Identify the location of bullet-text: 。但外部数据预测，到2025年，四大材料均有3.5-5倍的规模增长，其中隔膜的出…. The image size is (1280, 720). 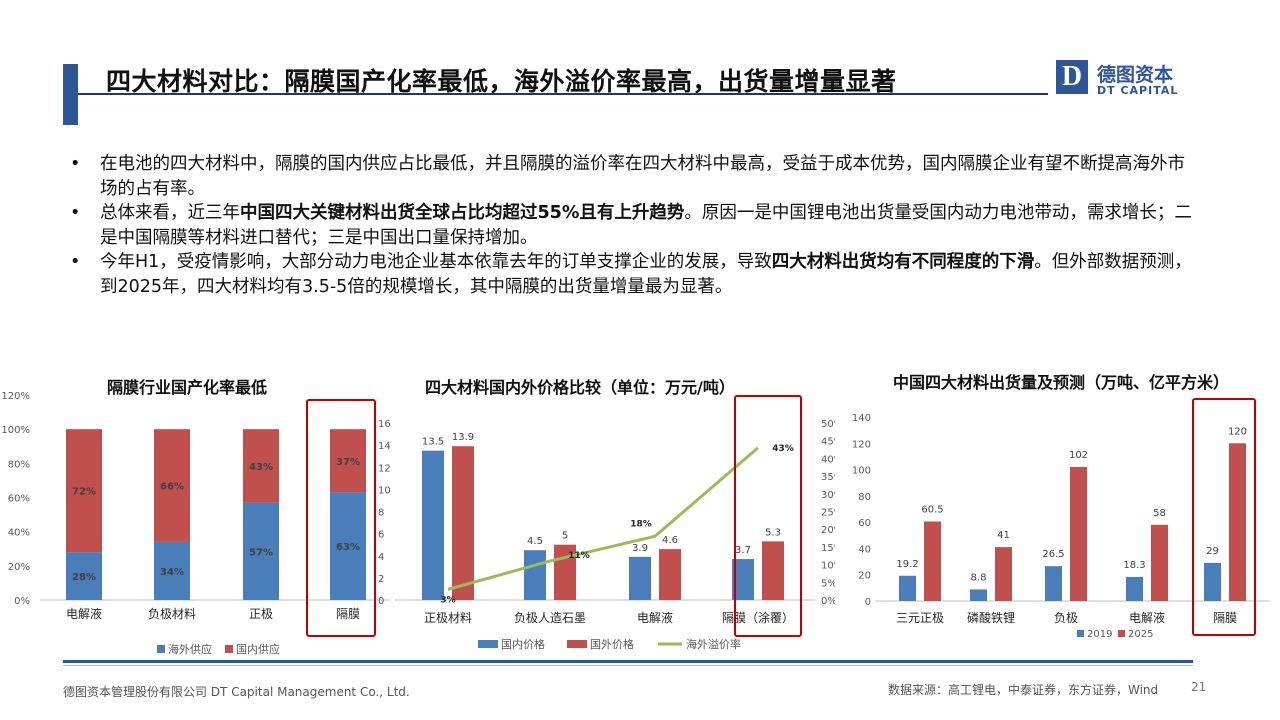
(646, 274).